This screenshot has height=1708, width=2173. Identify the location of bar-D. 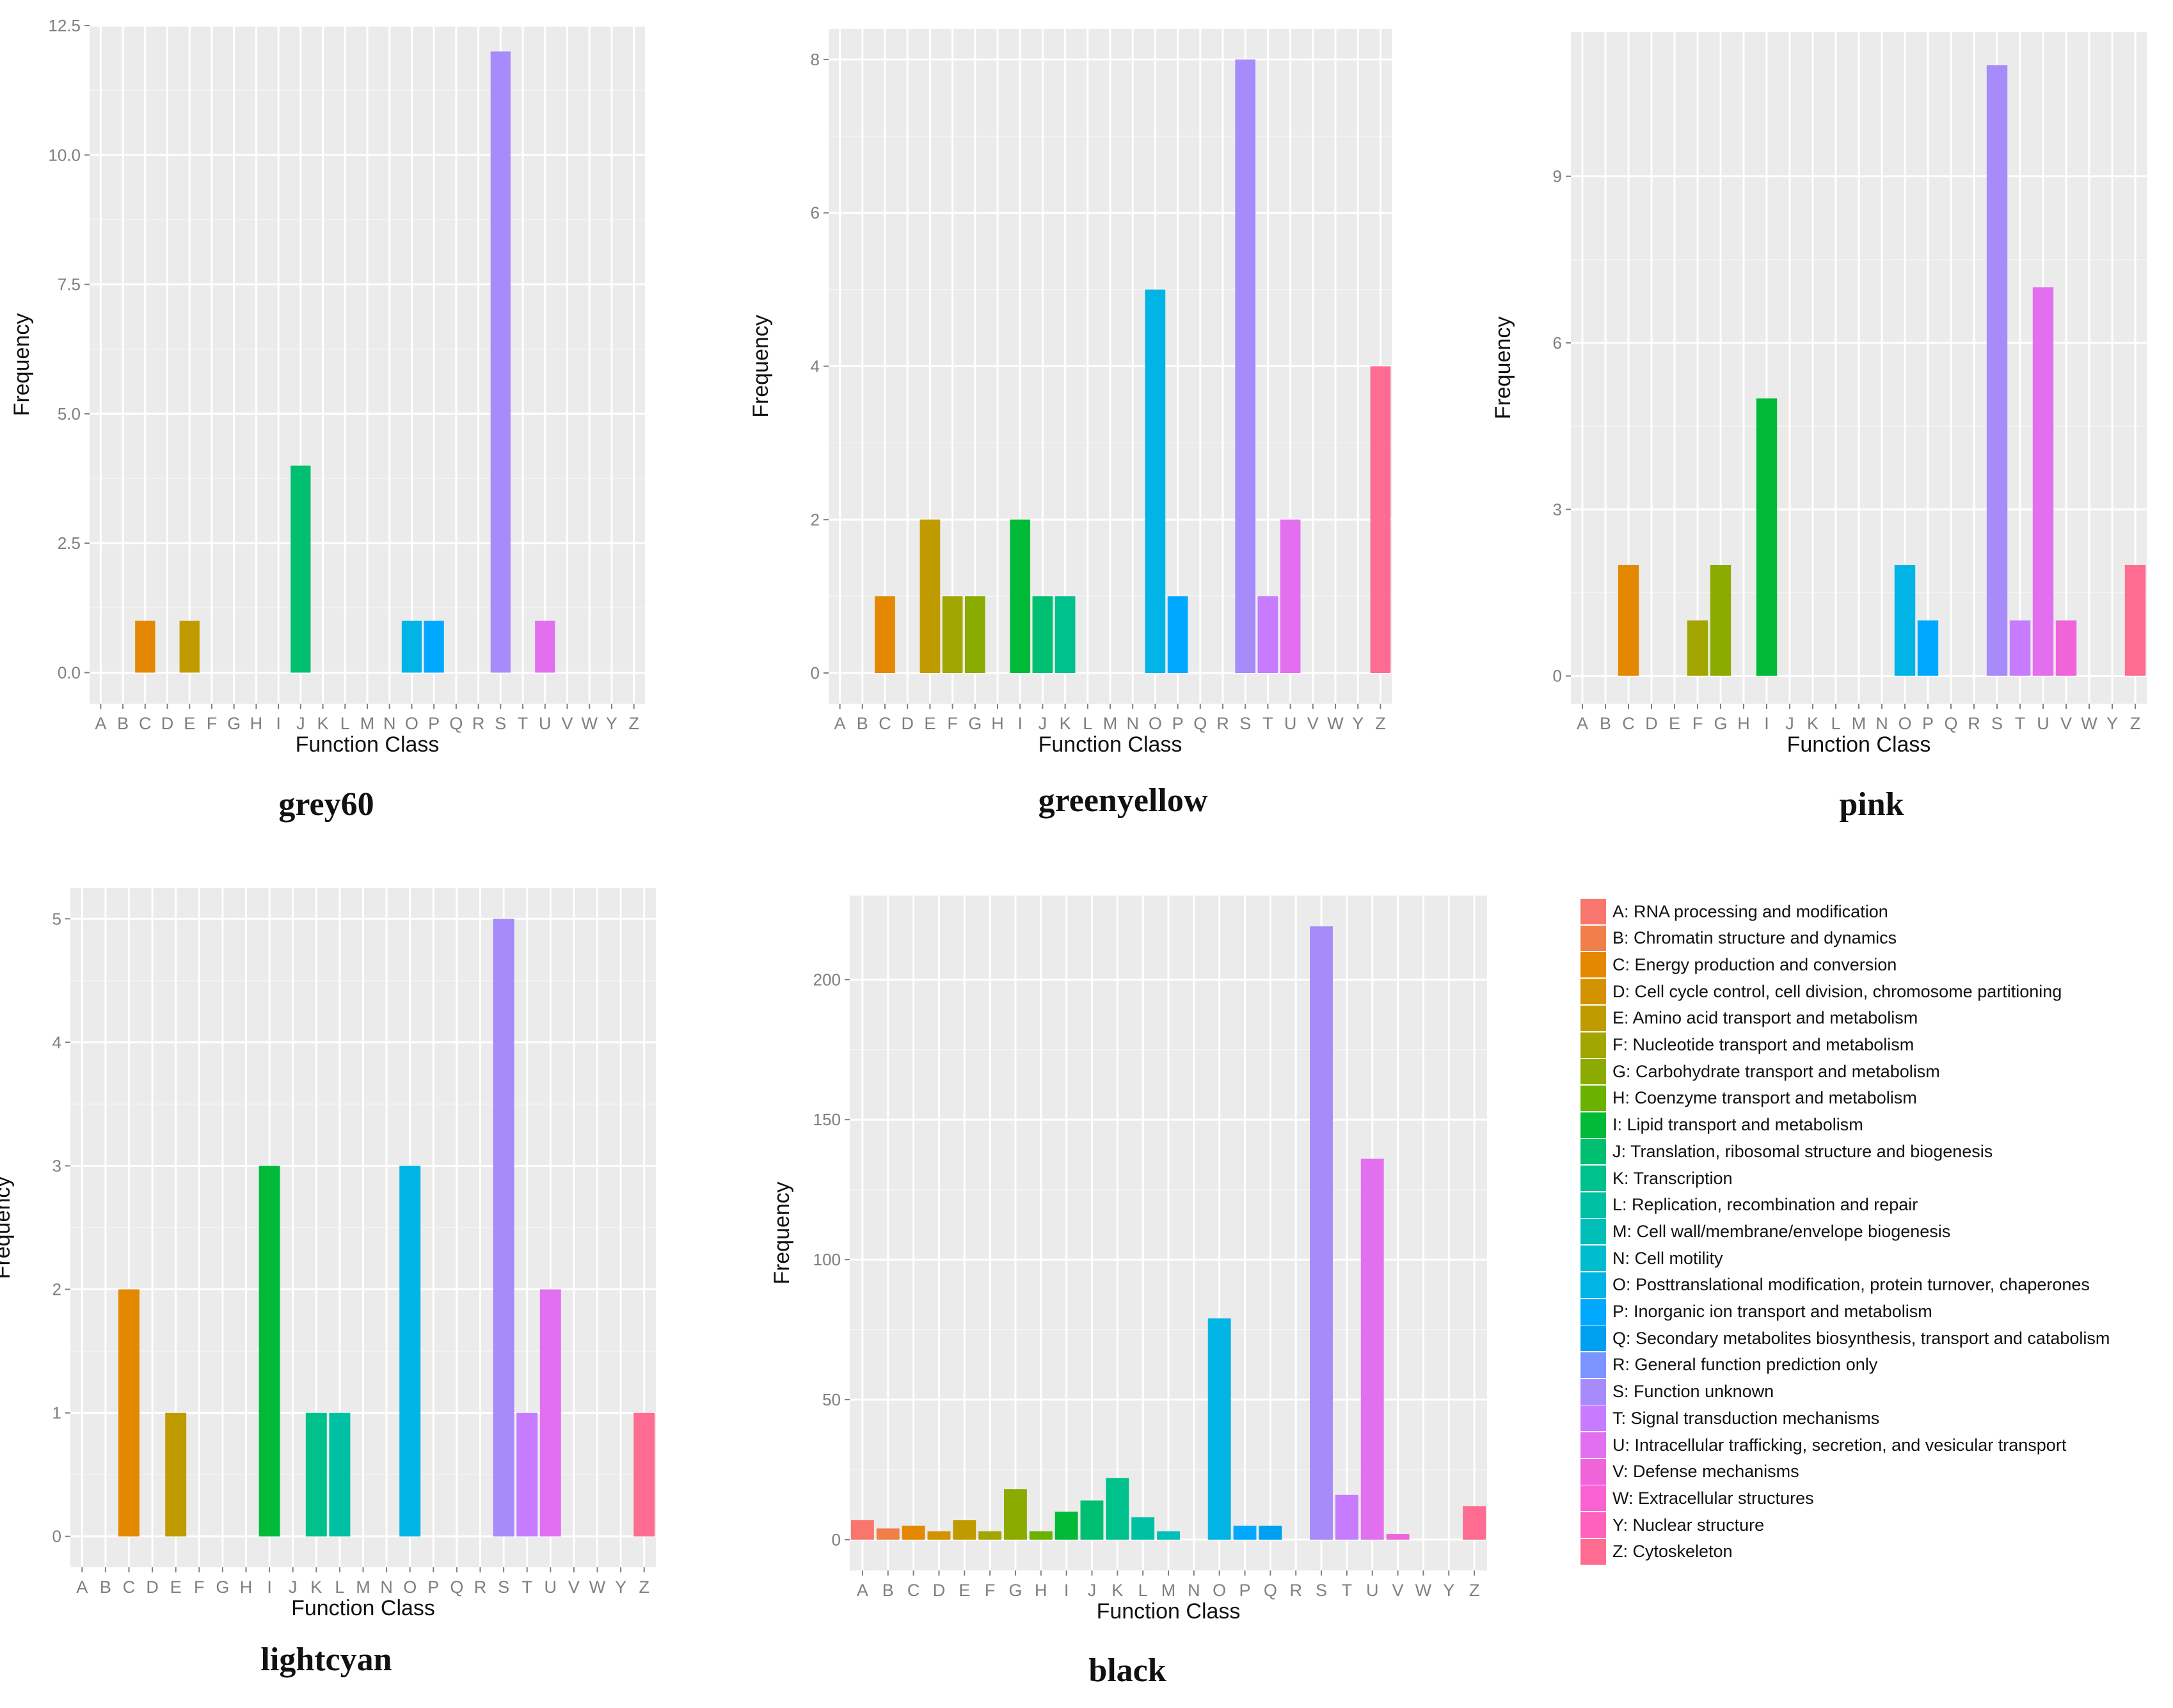
(939, 1536).